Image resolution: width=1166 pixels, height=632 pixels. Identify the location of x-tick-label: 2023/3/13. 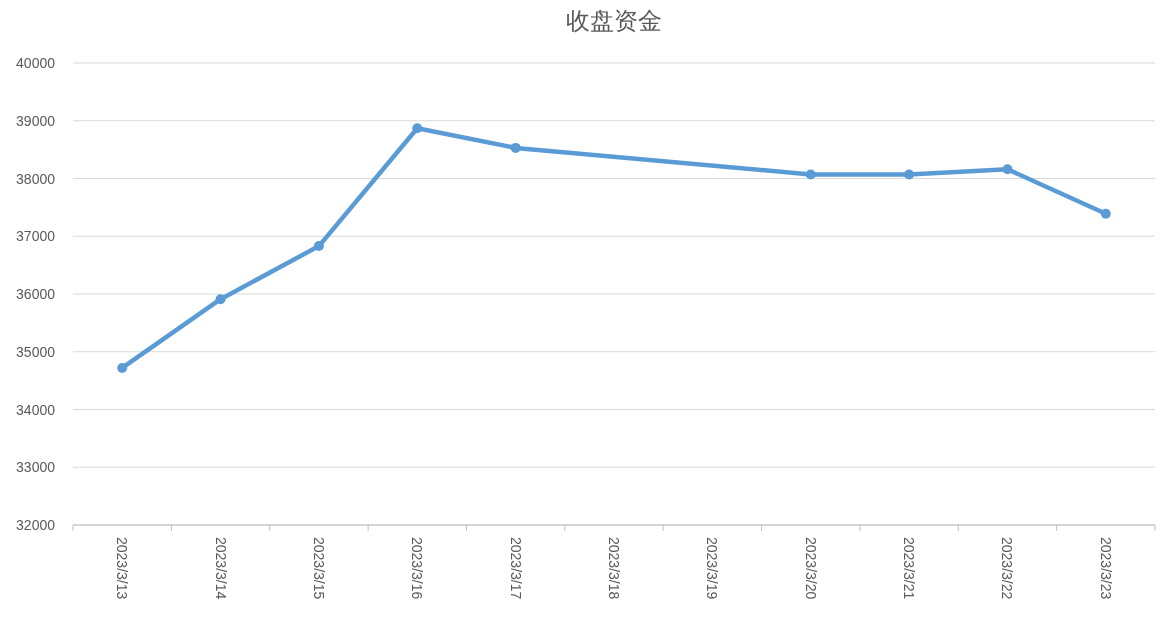
(122, 568).